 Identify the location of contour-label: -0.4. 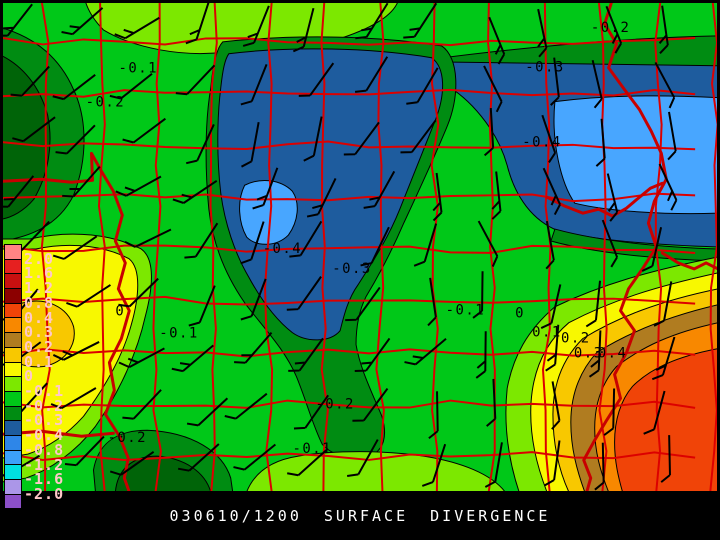
(541, 142).